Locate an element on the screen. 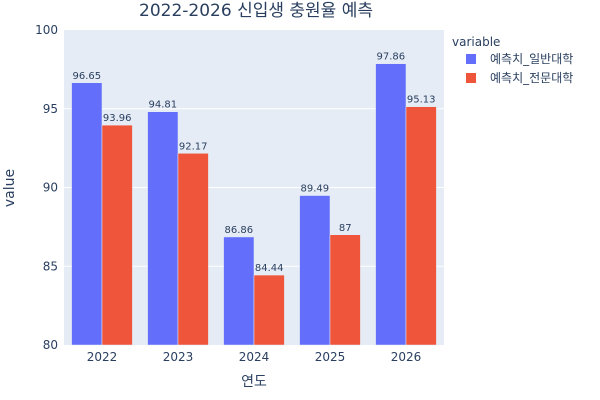 The height and width of the screenshot is (400, 600). y-tick-label: 80 is located at coordinates (50, 345).